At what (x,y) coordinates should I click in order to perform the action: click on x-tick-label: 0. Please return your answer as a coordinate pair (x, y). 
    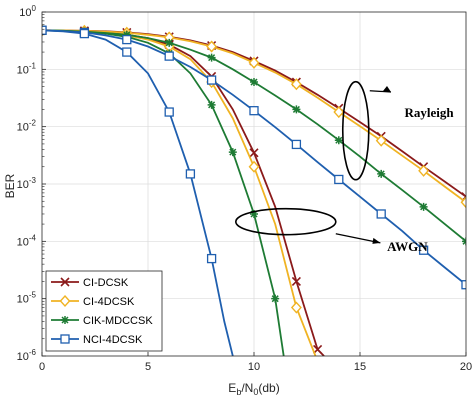
    Looking at the image, I should click on (42, 367).